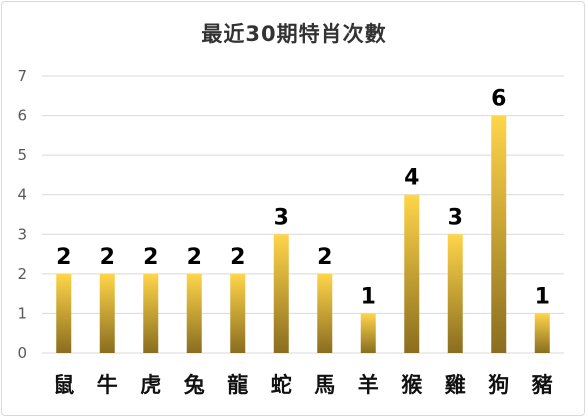 The height and width of the screenshot is (419, 588). What do you see at coordinates (22, 214) in the screenshot?
I see `y-axis-ticks: 0 1 2 3 4 5 6 7` at bounding box center [22, 214].